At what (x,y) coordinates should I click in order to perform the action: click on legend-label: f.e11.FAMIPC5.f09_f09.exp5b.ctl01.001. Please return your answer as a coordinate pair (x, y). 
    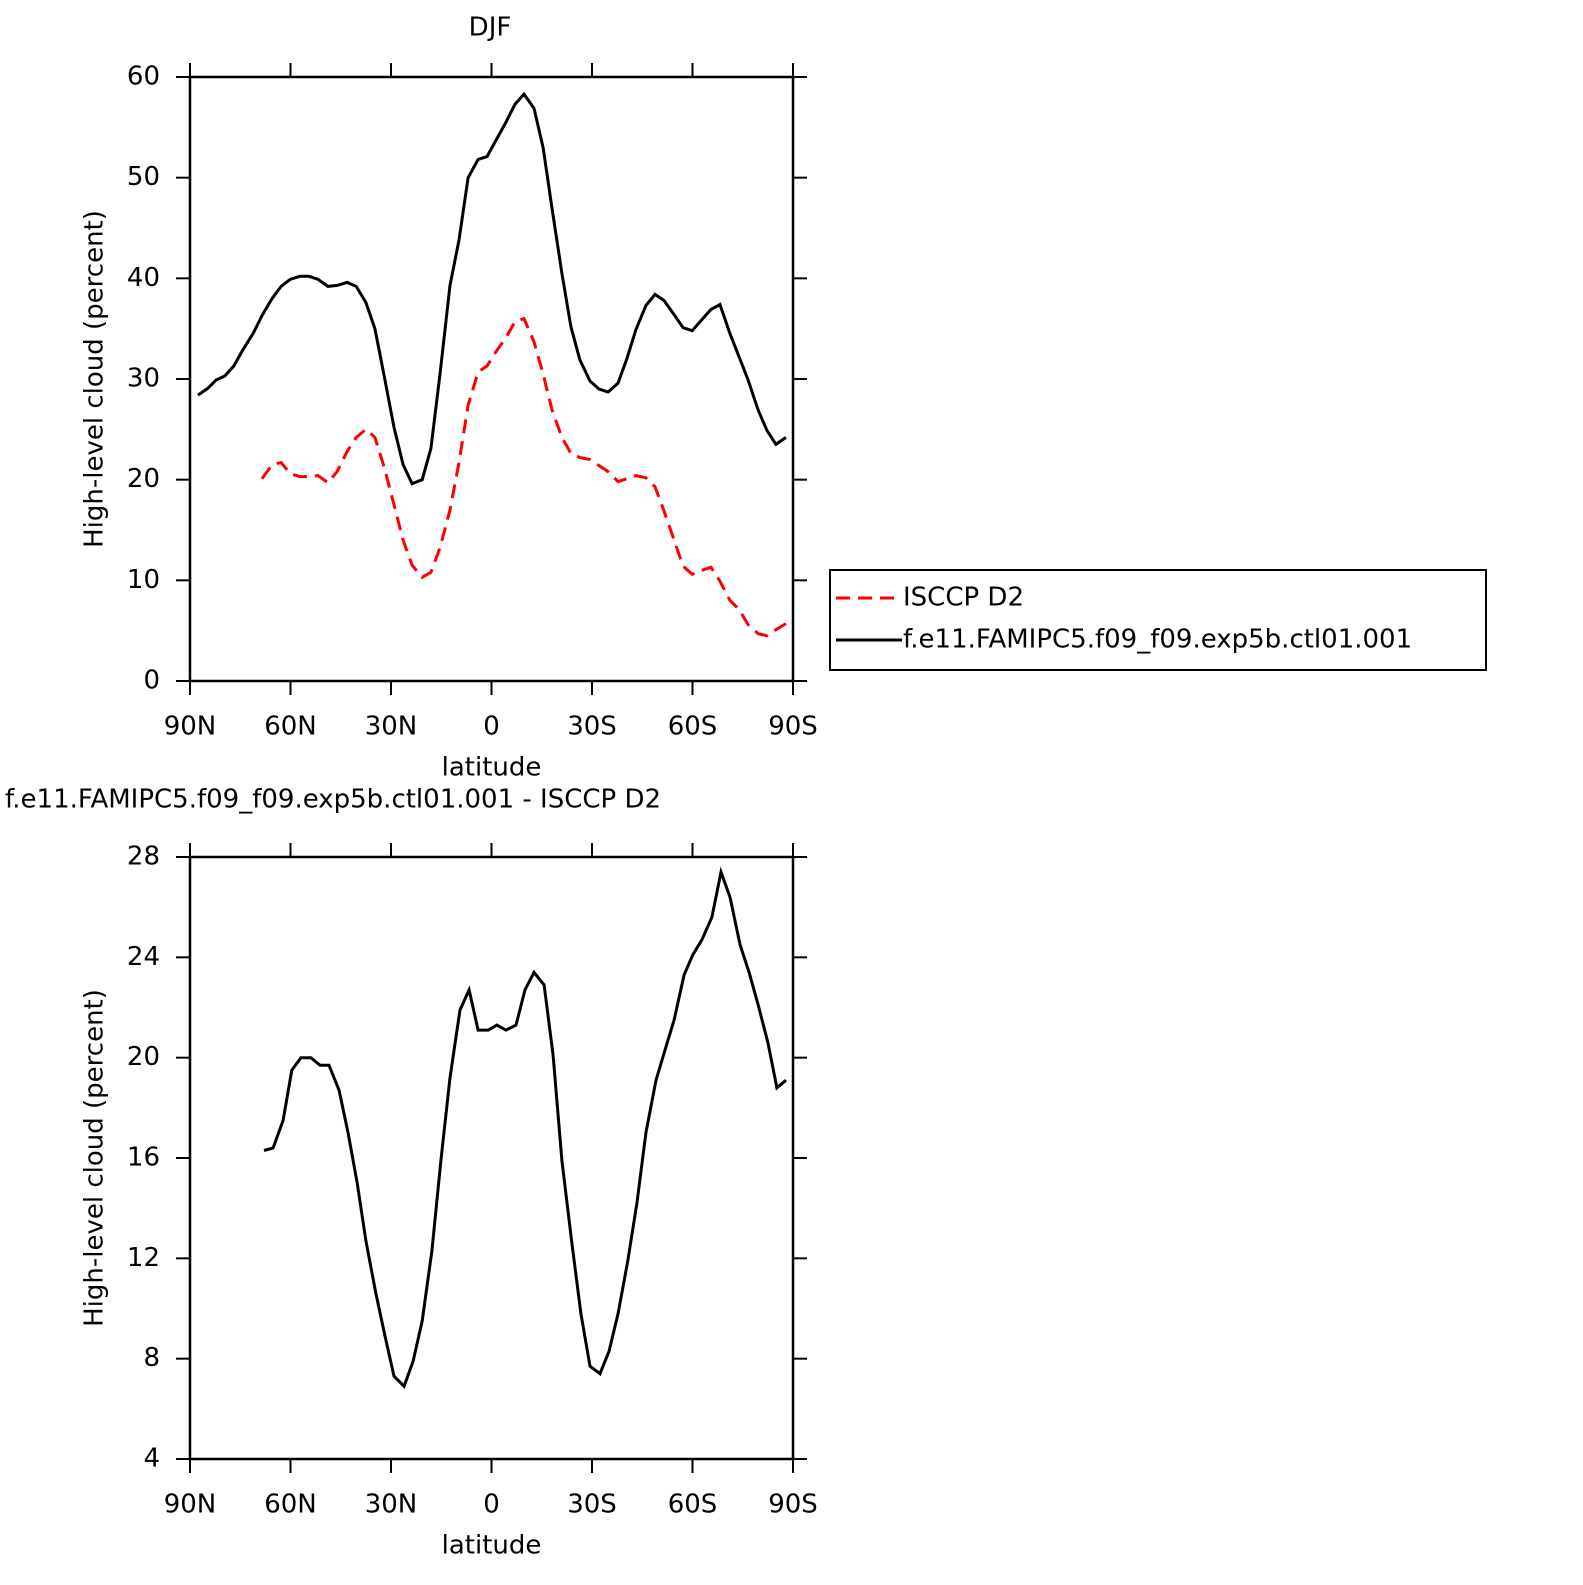
    Looking at the image, I should click on (1157, 640).